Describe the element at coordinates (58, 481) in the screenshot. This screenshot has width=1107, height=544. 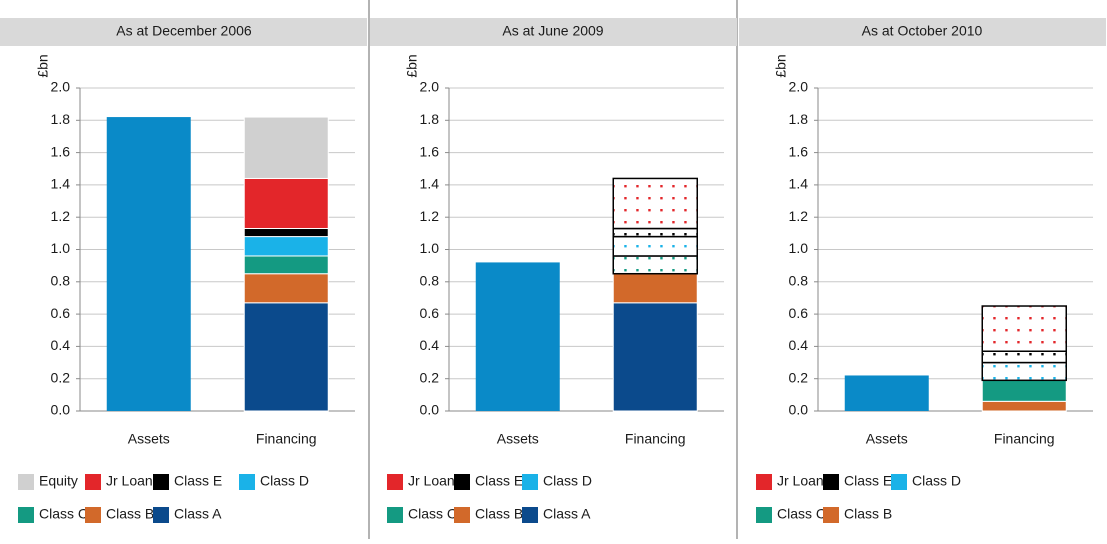
I see `legend-label: Equity` at that location.